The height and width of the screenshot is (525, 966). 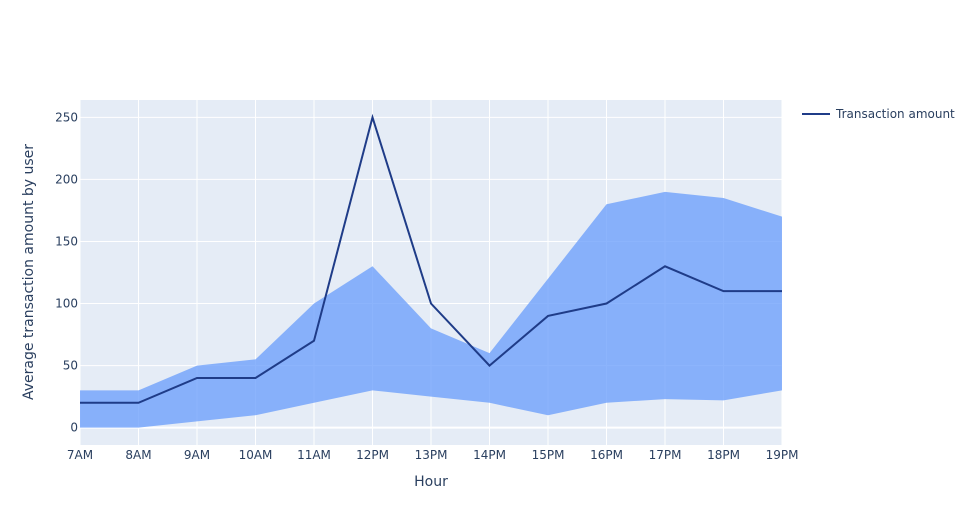 What do you see at coordinates (548, 455) in the screenshot?
I see `x-tick-label: 15PM` at bounding box center [548, 455].